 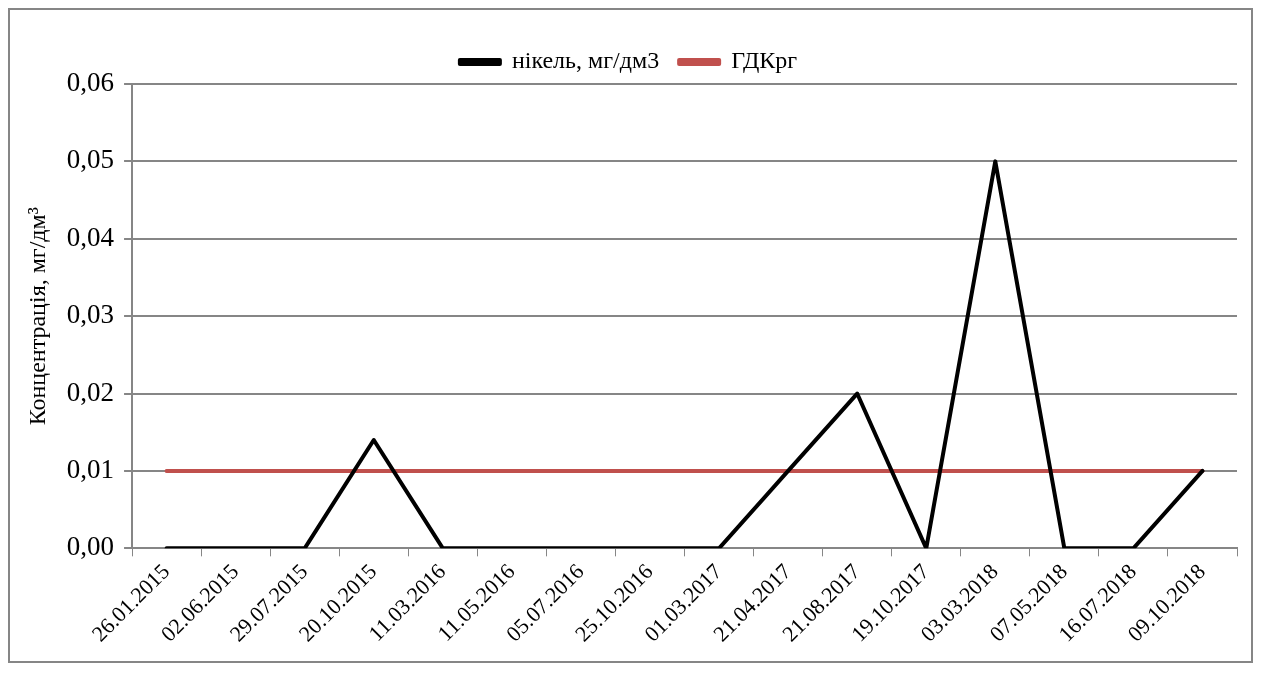 I want to click on y-tick-label: 0,06, so click(x=90, y=82).